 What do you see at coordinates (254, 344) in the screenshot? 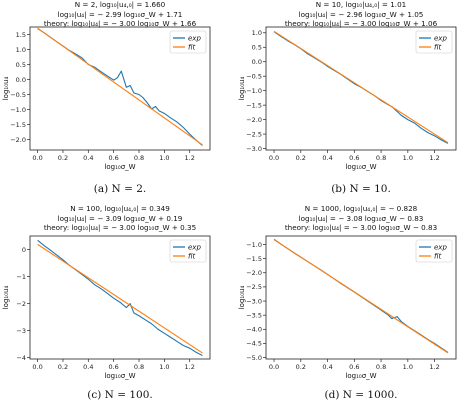
I see `y-tick-label: −4.5` at bounding box center [254, 344].